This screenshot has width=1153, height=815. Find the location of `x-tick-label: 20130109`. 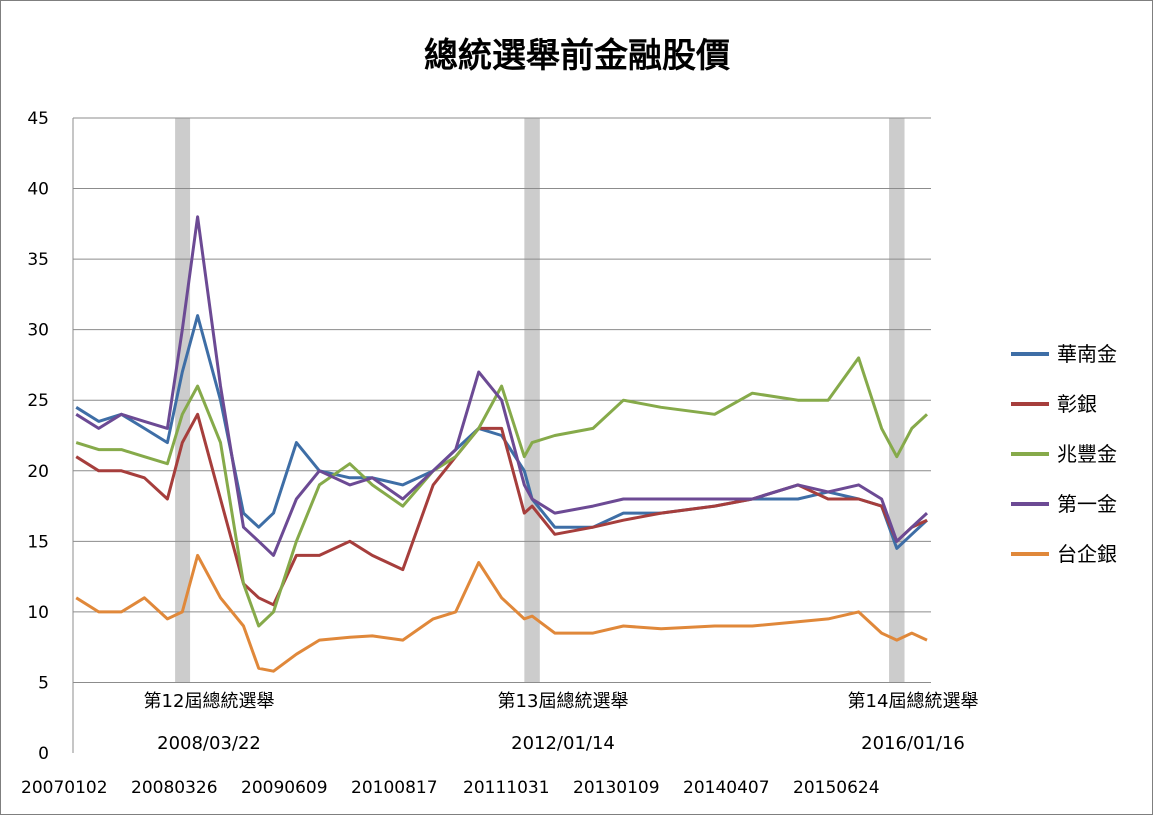

x-tick-label: 20130109 is located at coordinates (616, 788).